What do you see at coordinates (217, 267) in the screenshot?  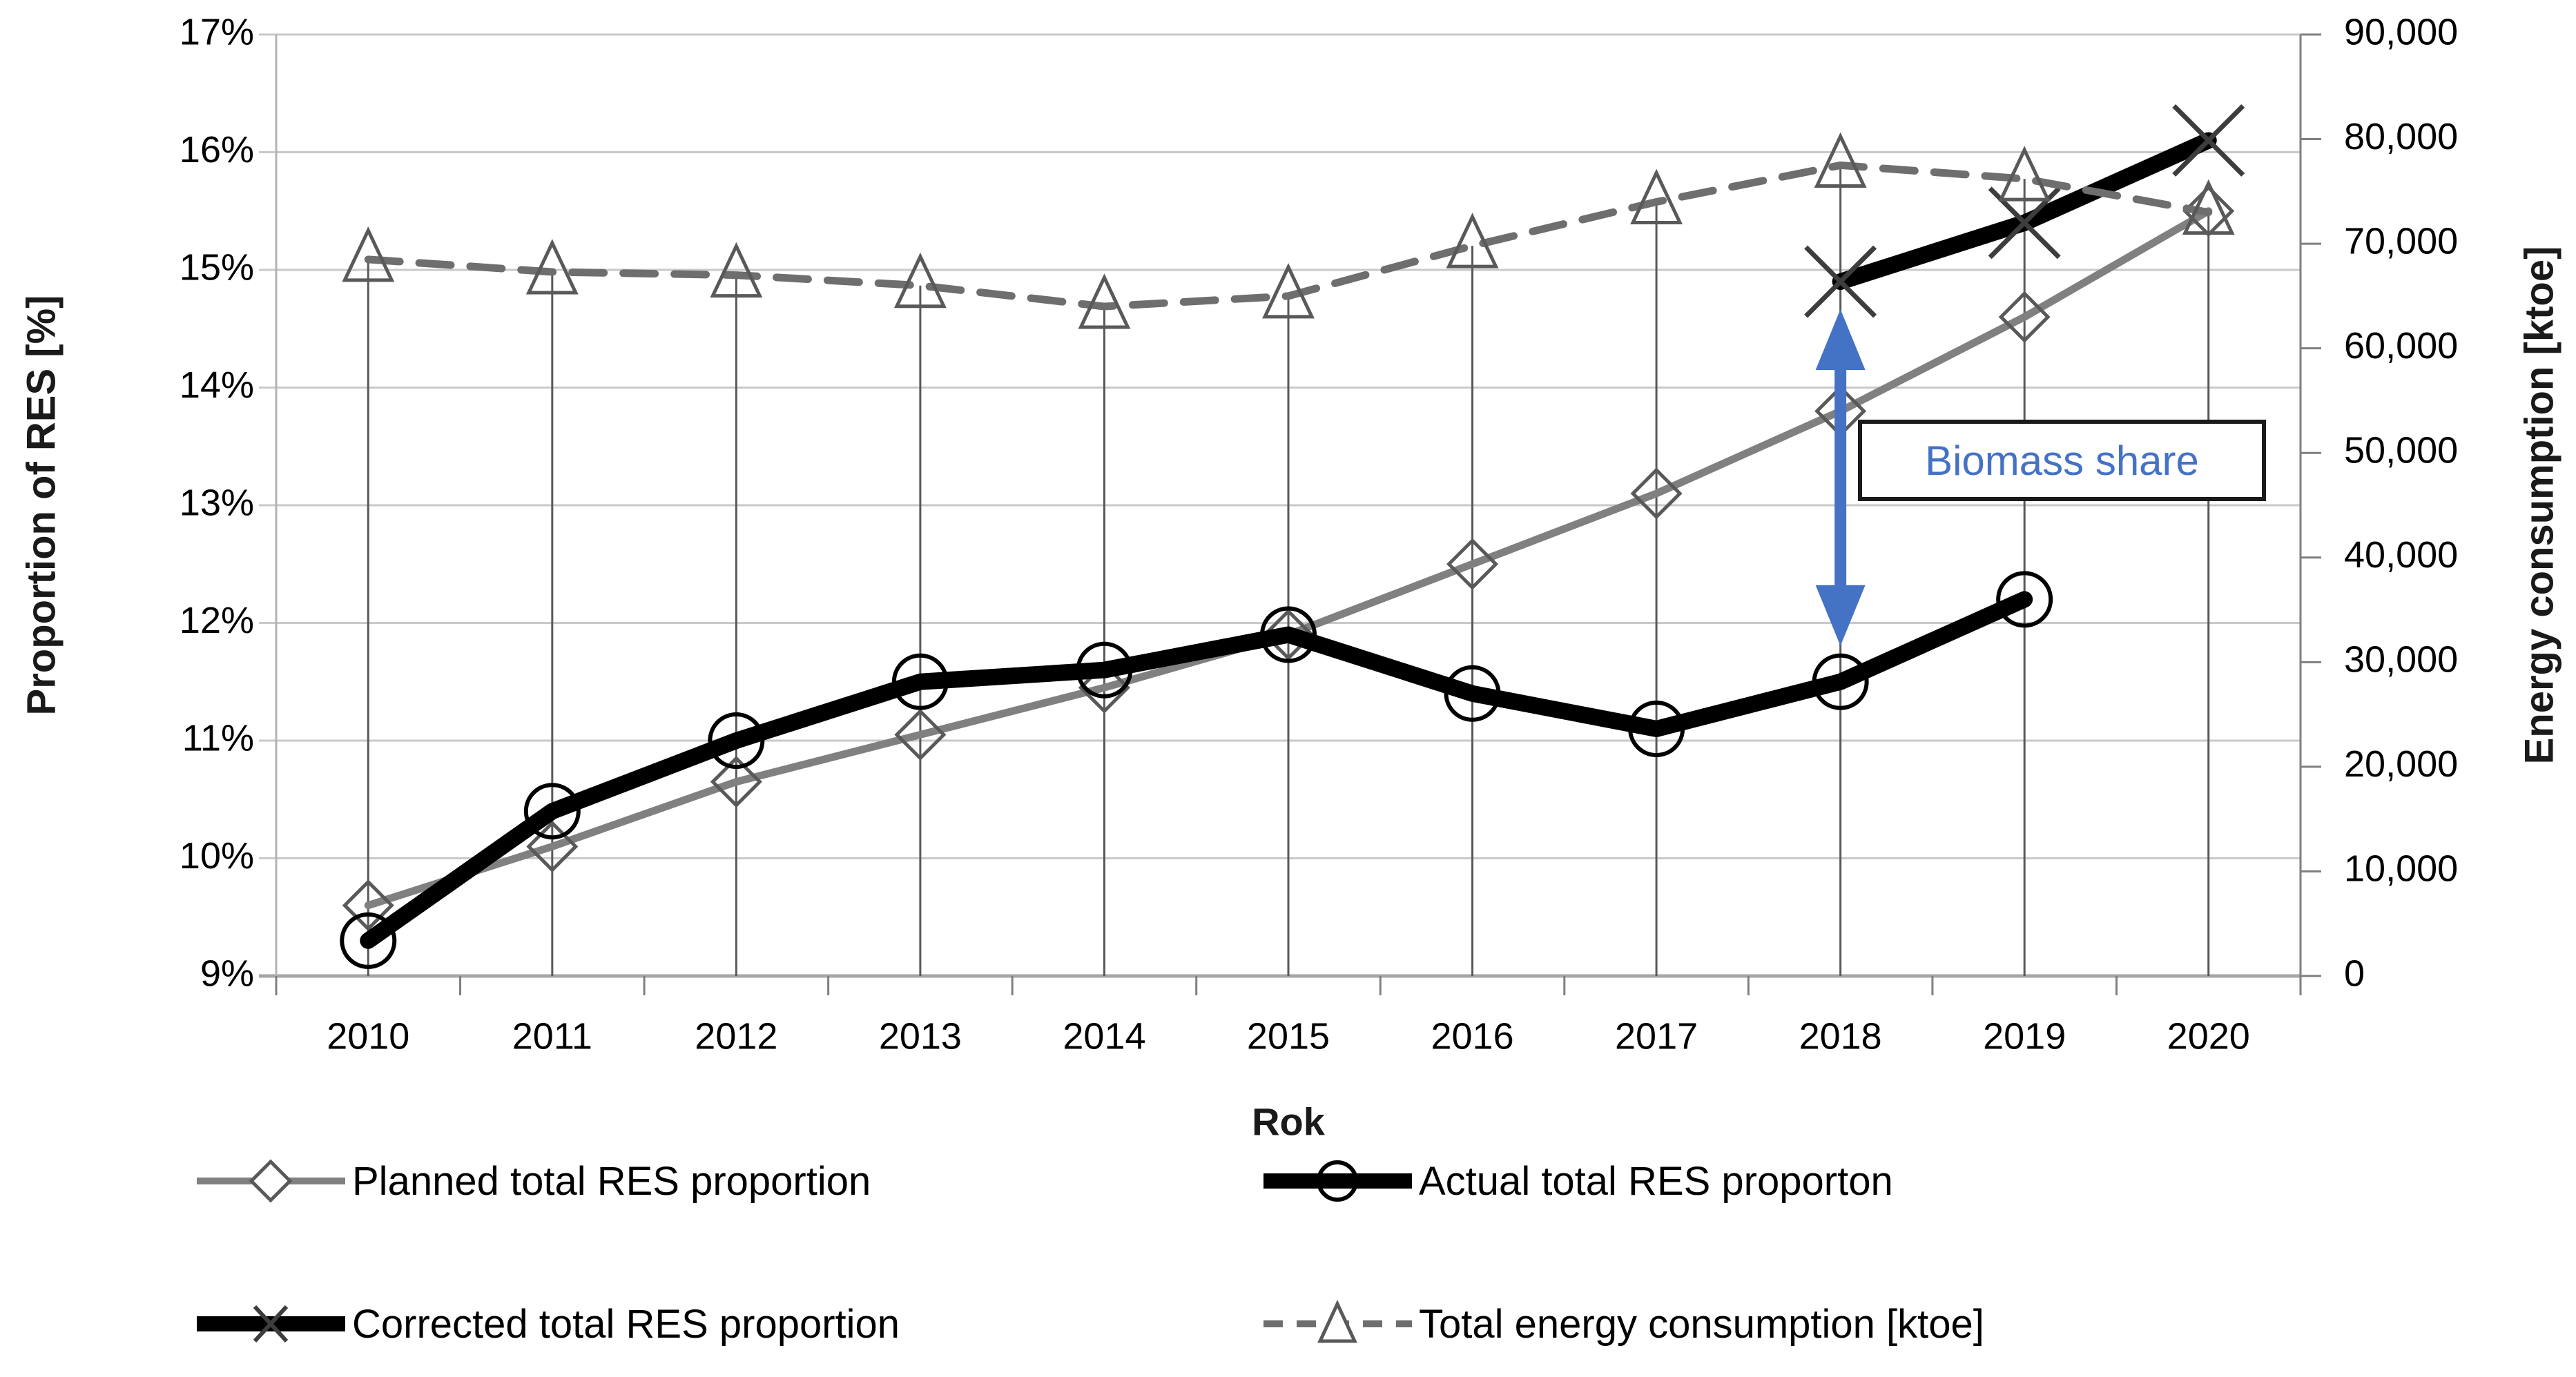 I see `svg-text: 15%` at bounding box center [217, 267].